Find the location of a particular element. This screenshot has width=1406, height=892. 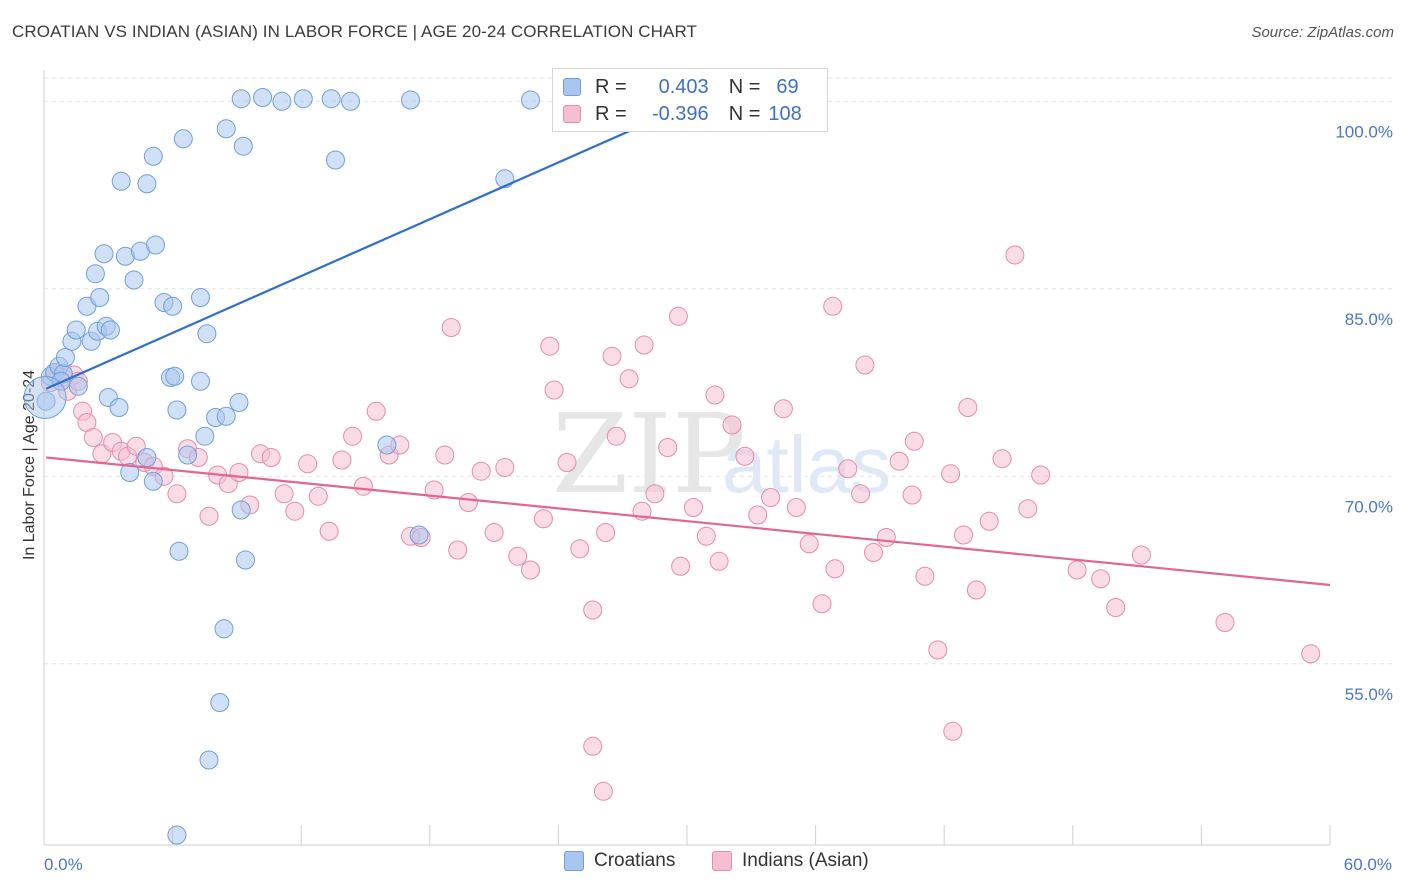

indians-swatch is located at coordinates (722, 861).